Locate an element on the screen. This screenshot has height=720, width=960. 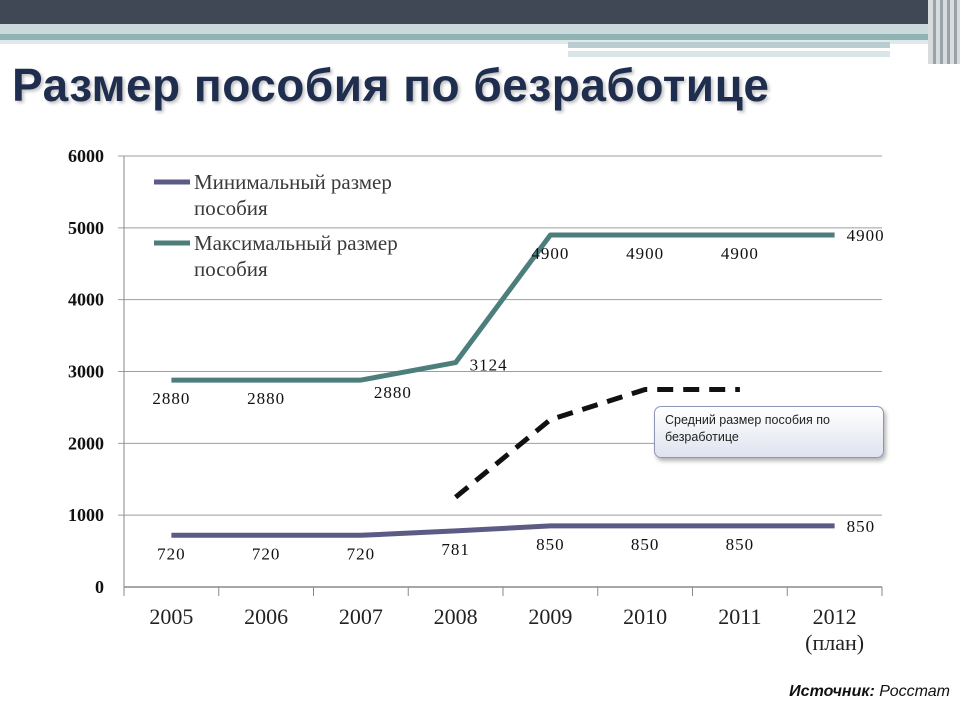
y-tick-label: 6000 is located at coordinates (86, 156).